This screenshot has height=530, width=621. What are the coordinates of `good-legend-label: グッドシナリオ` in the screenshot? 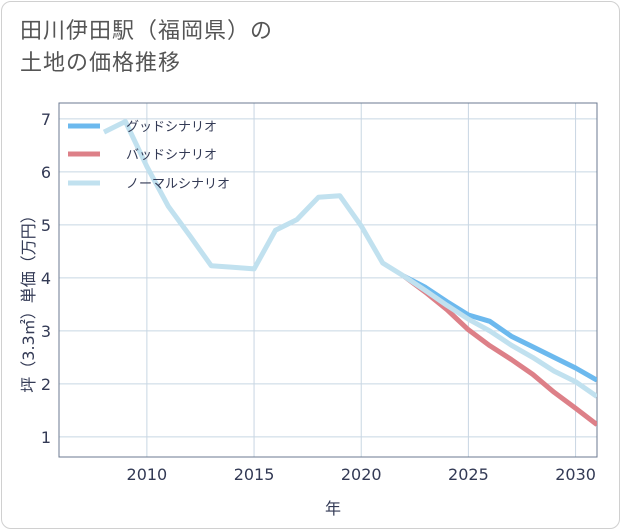 It's located at (171, 127).